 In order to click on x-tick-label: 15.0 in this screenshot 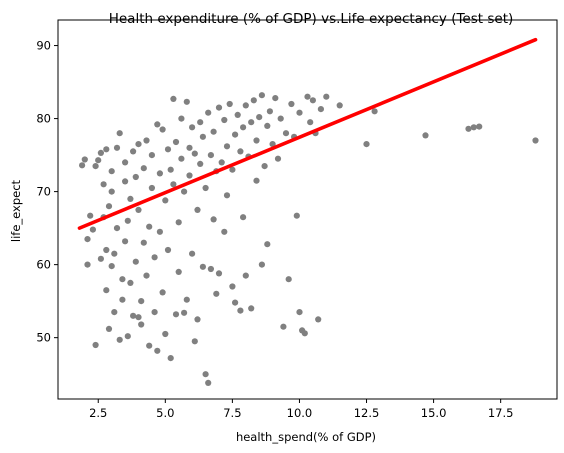, I will do `click(434, 413)`.